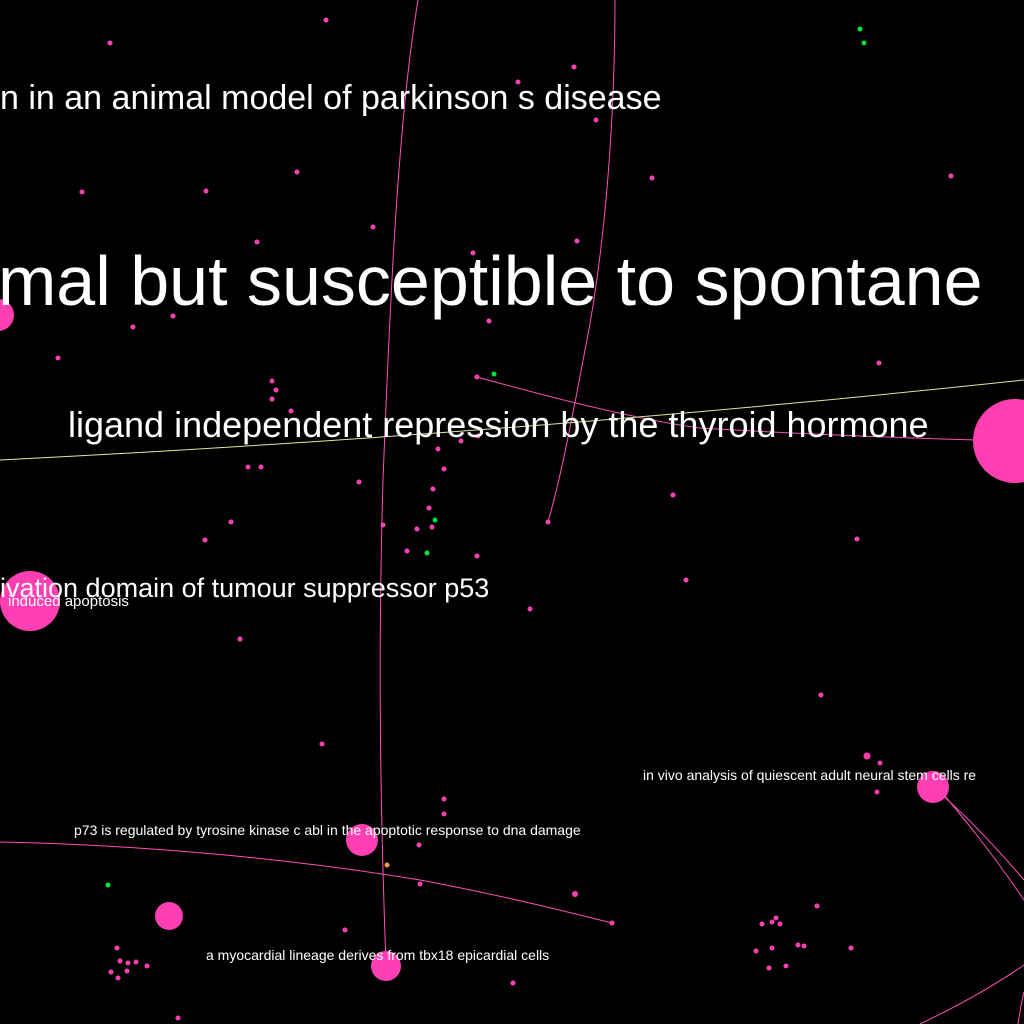  What do you see at coordinates (68, 601) in the screenshot?
I see `node-label-apoptosis: induced apoptosis` at bounding box center [68, 601].